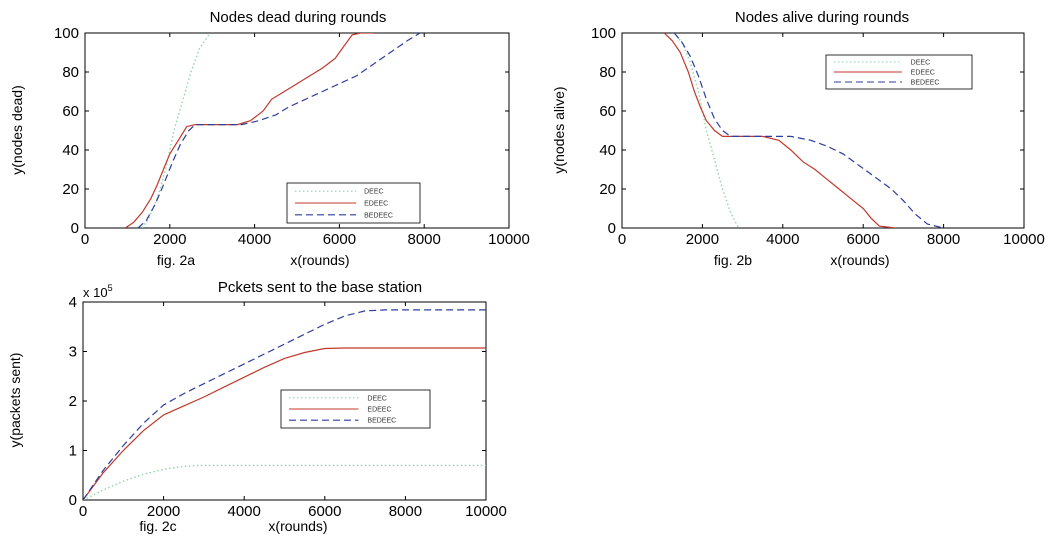 Image resolution: width=1050 pixels, height=538 pixels. What do you see at coordinates (822, 17) in the screenshot?
I see `chart-title: Nodes alive during rounds` at bounding box center [822, 17].